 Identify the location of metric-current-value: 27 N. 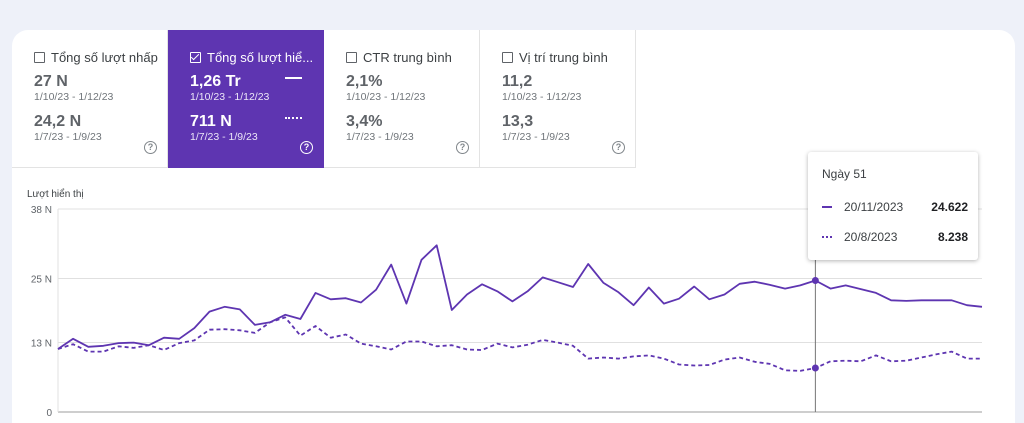
(51, 81).